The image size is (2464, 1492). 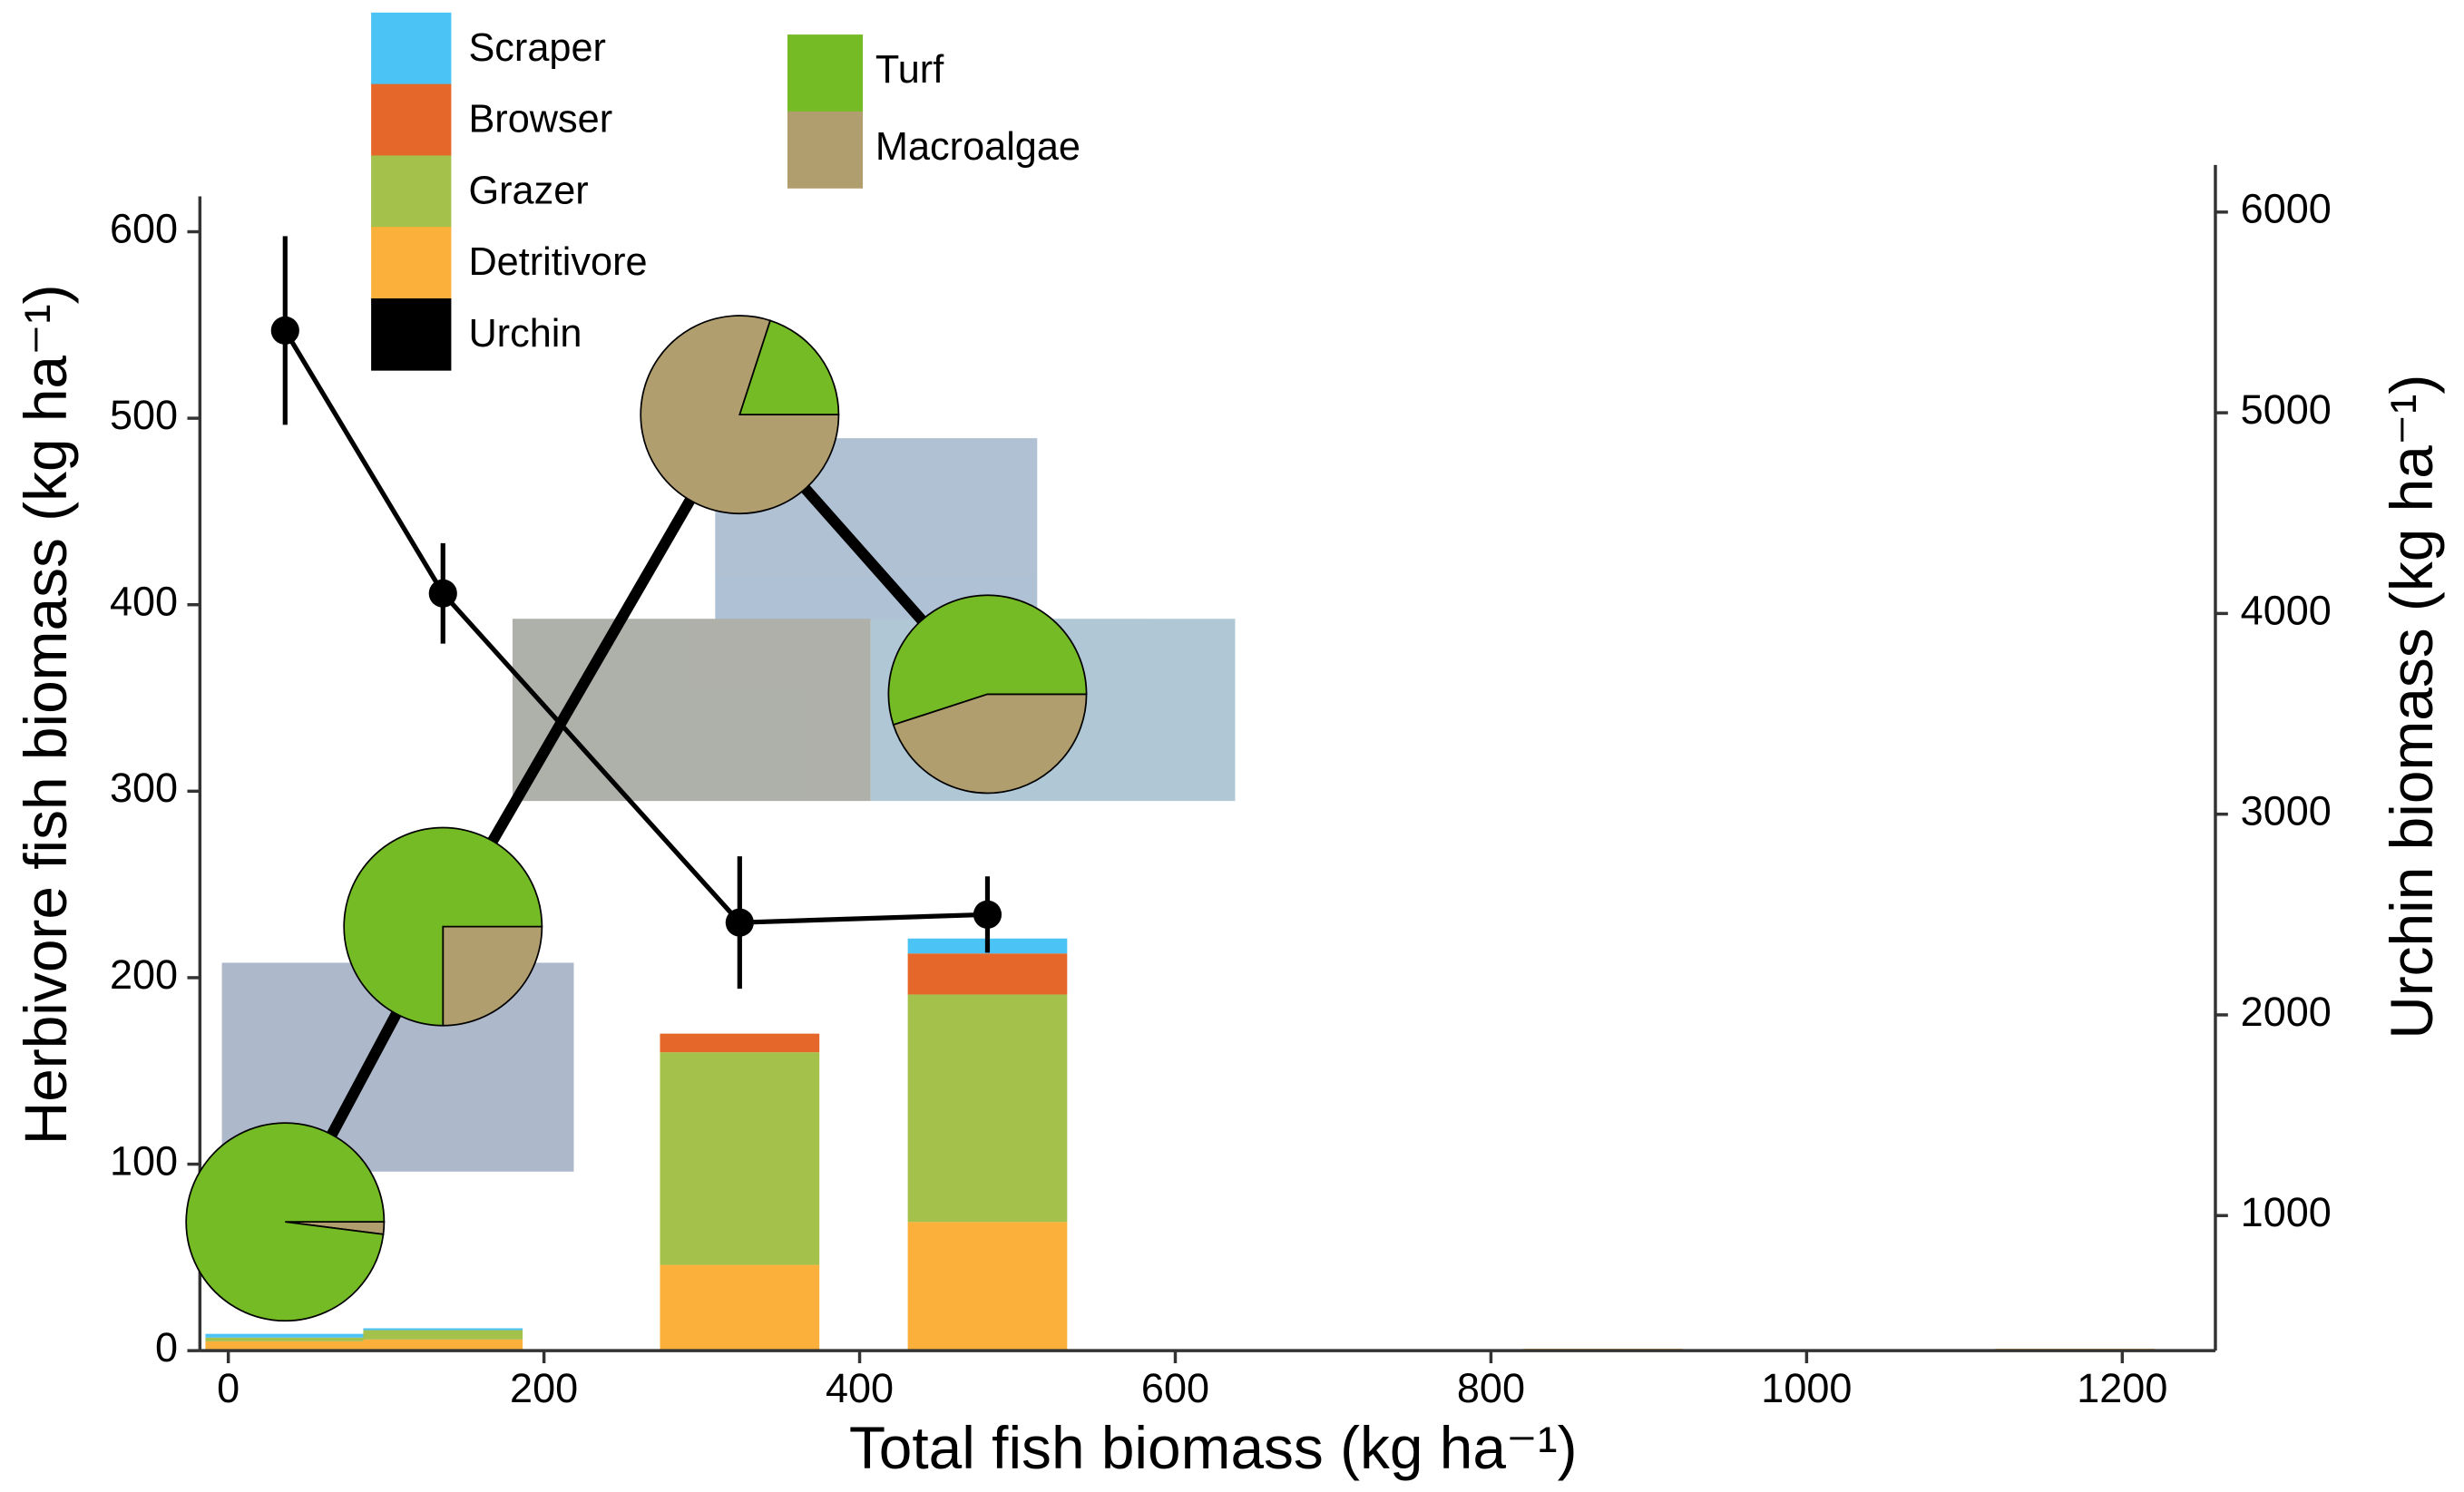 I want to click on y2-tick-label: 6000, so click(x=2286, y=209).